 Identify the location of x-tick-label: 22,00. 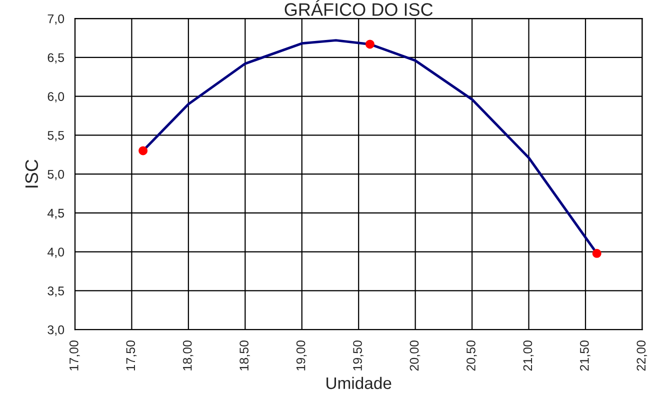
(642, 355).